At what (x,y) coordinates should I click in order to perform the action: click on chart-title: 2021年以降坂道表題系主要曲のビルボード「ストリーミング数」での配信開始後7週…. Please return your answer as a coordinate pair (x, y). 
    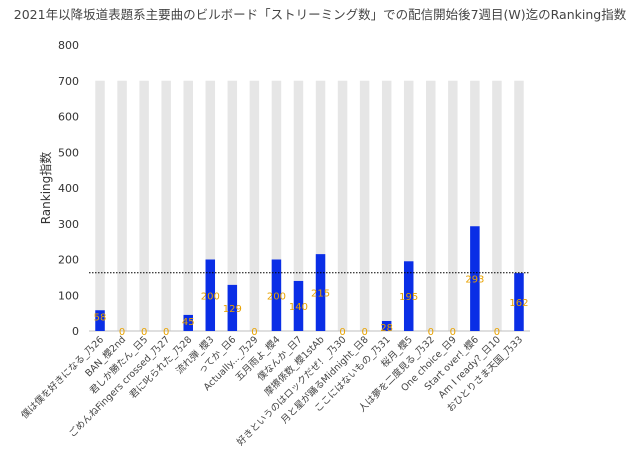
    Looking at the image, I should click on (320, 14).